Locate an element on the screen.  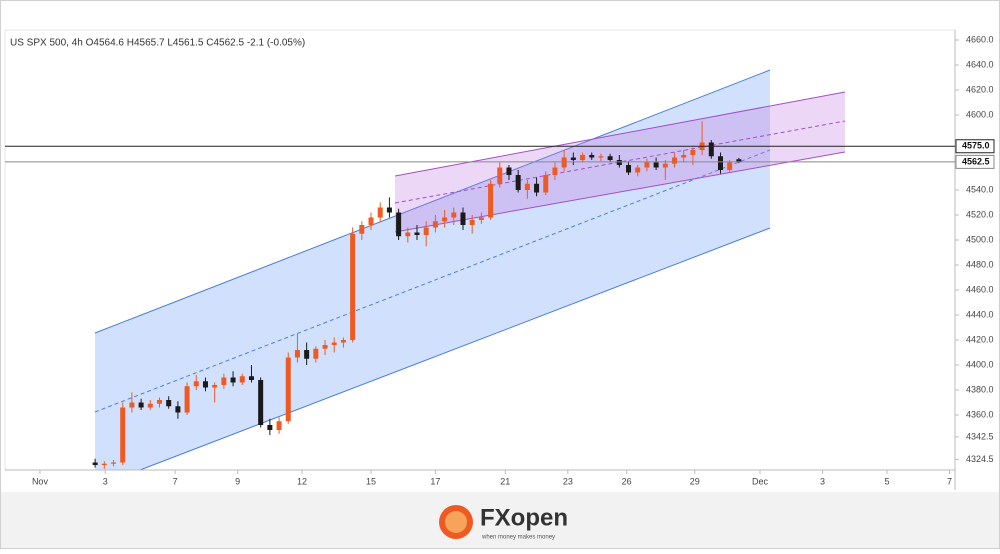
x-tick-label: 7 is located at coordinates (949, 481).